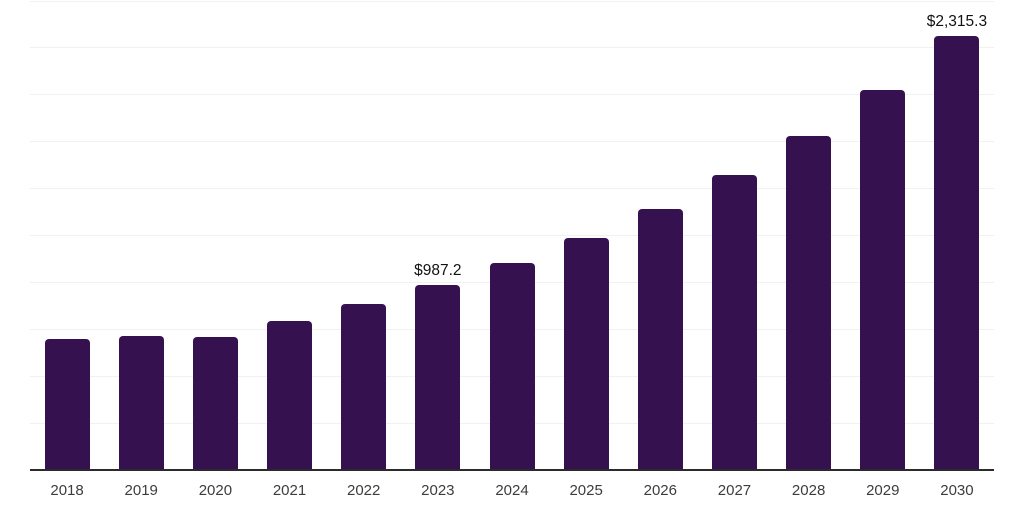  Describe the element at coordinates (586, 490) in the screenshot. I see `x-tick-label-2025: 2025` at that location.